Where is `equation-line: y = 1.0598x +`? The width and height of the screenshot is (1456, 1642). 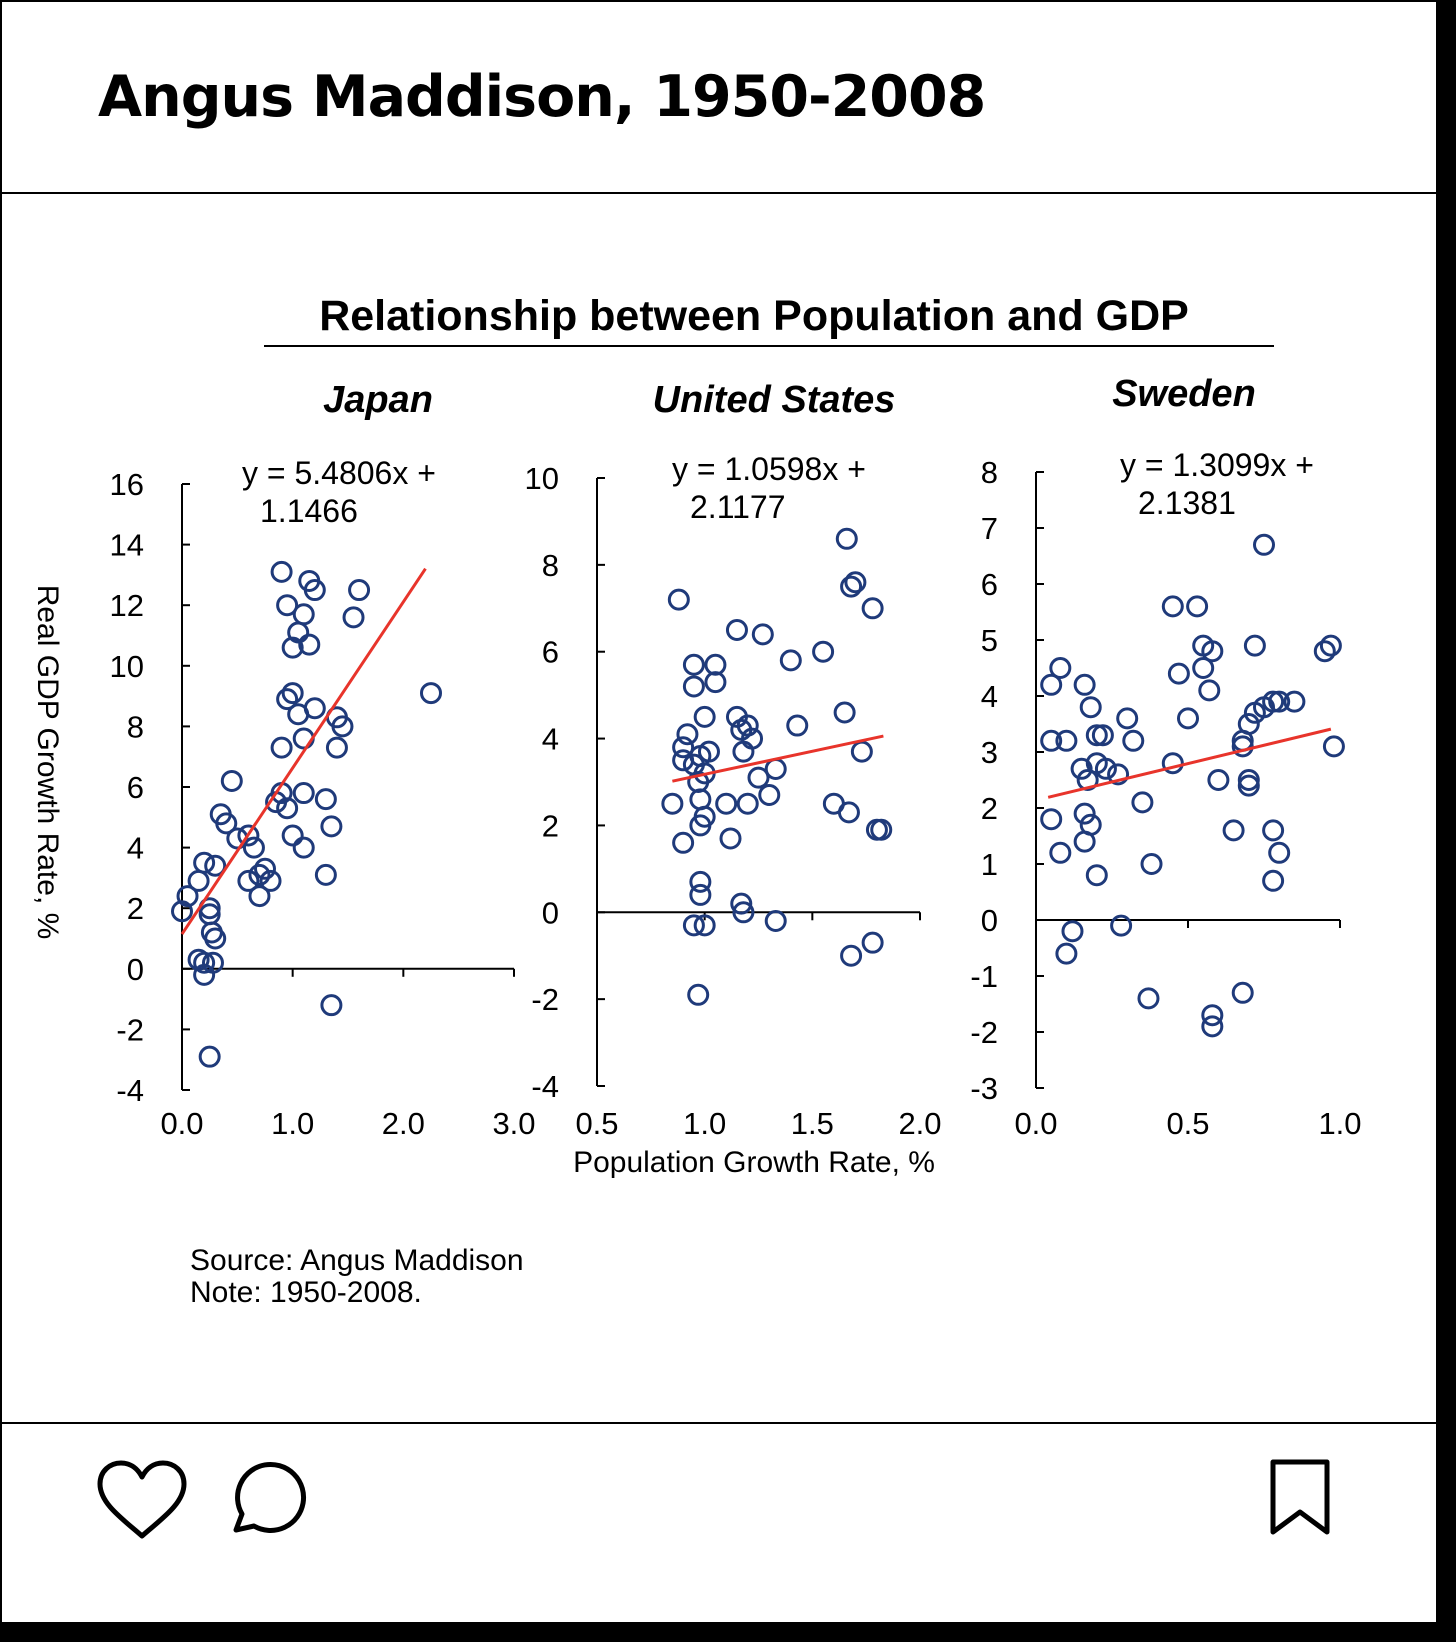
equation-line: y = 1.0598x + is located at coordinates (769, 469).